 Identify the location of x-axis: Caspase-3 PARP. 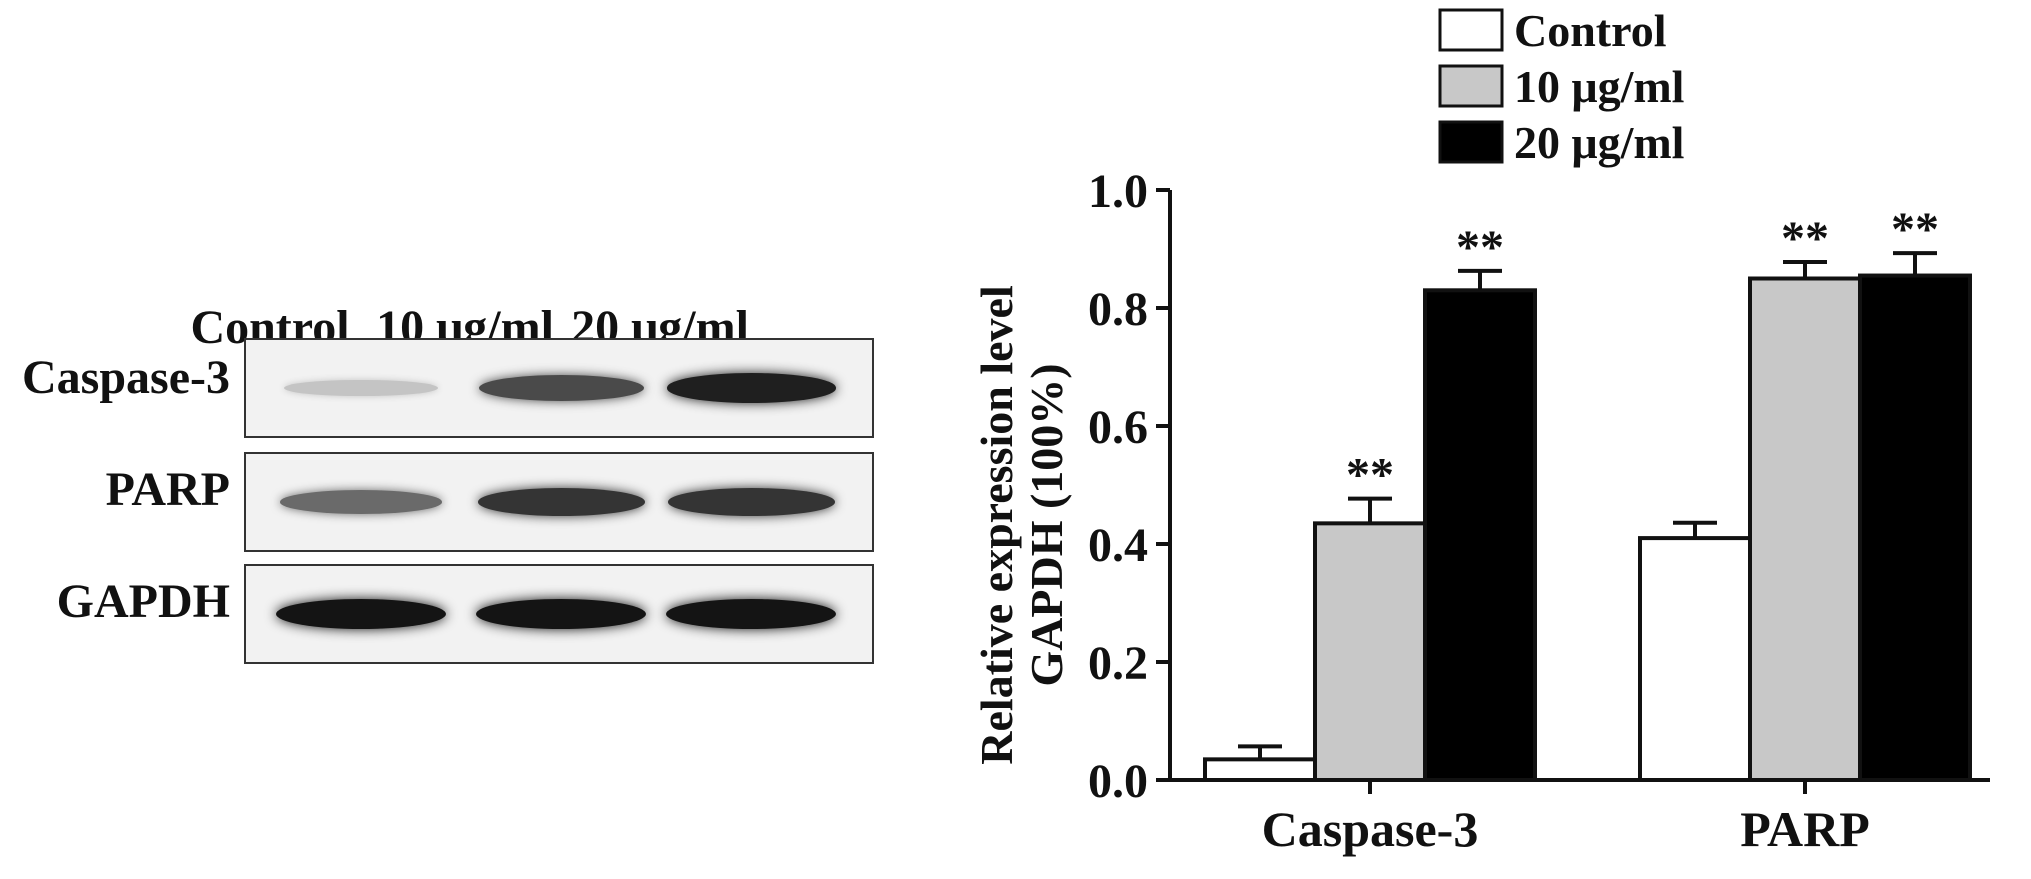
(1580, 817).